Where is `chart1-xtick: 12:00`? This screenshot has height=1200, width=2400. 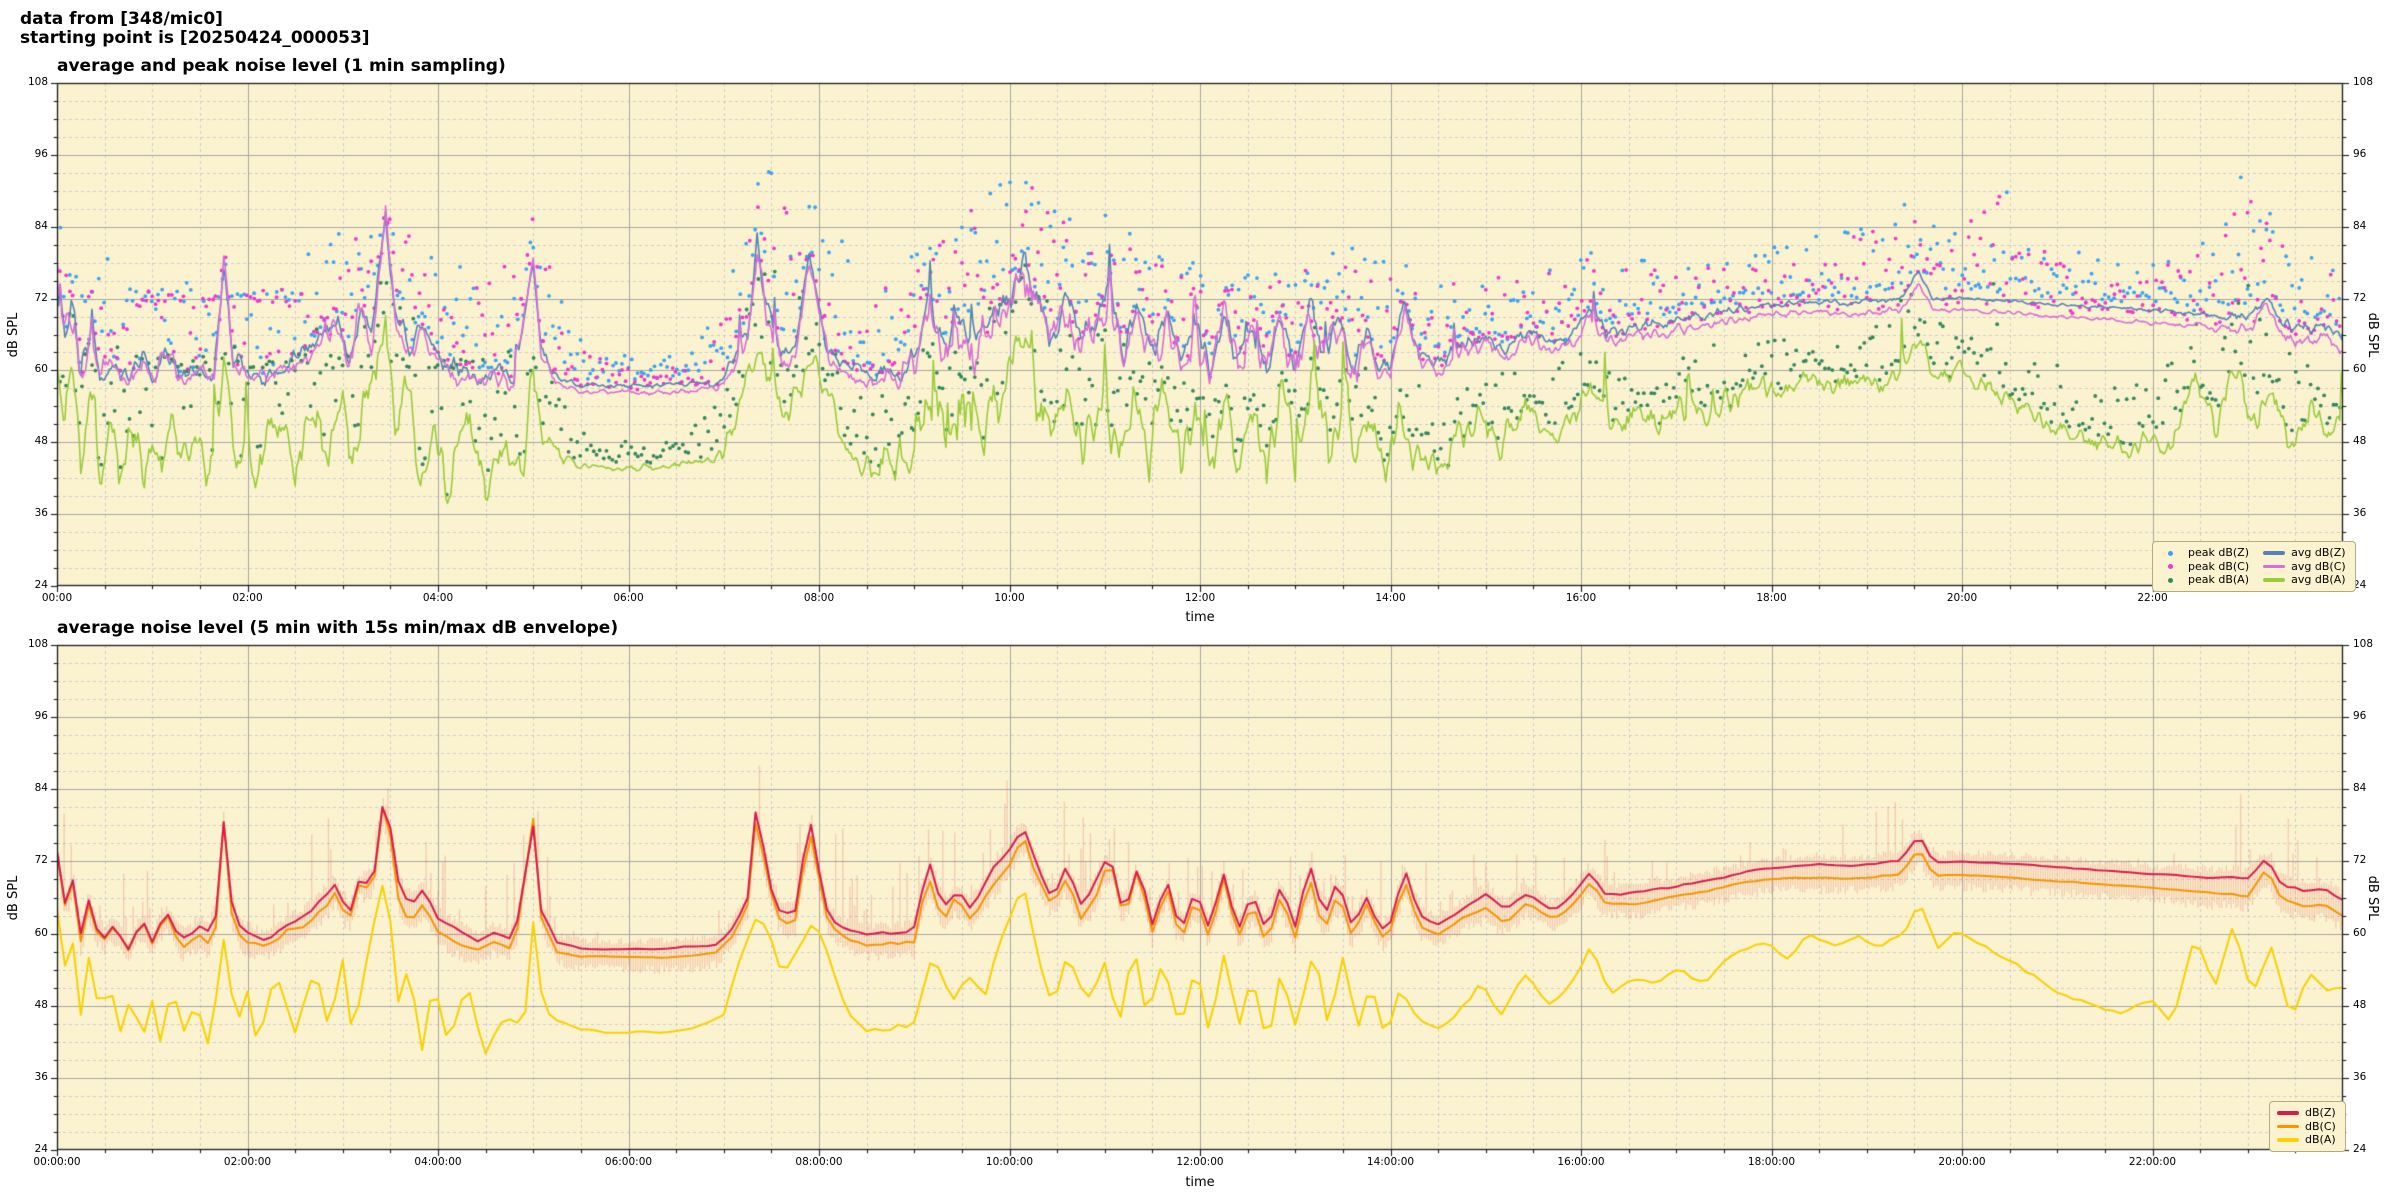 chart1-xtick: 12:00 is located at coordinates (1200, 598).